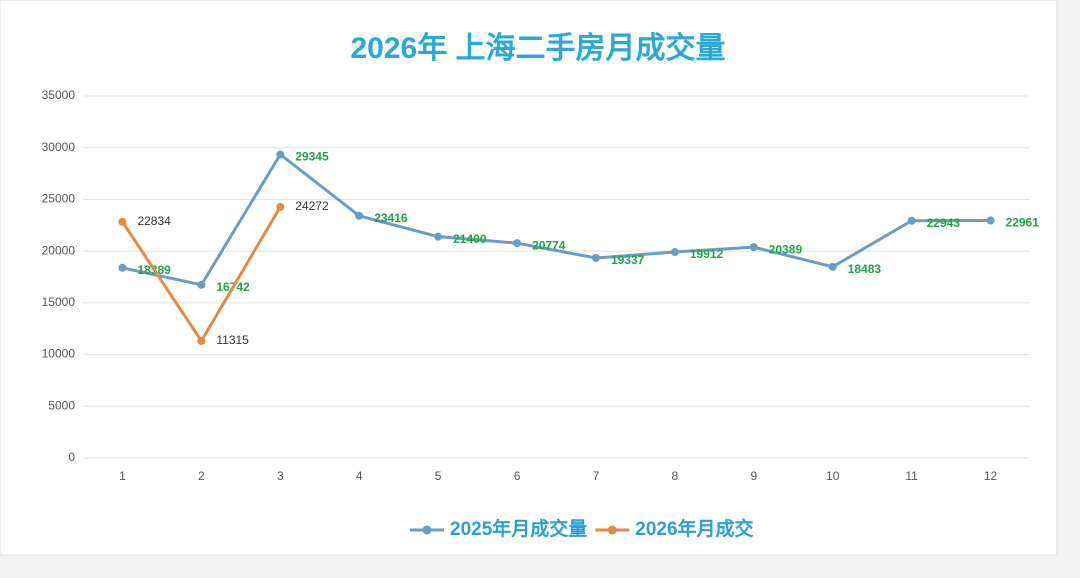 The width and height of the screenshot is (1080, 578). What do you see at coordinates (59, 95) in the screenshot?
I see `y-tick-label: 35000` at bounding box center [59, 95].